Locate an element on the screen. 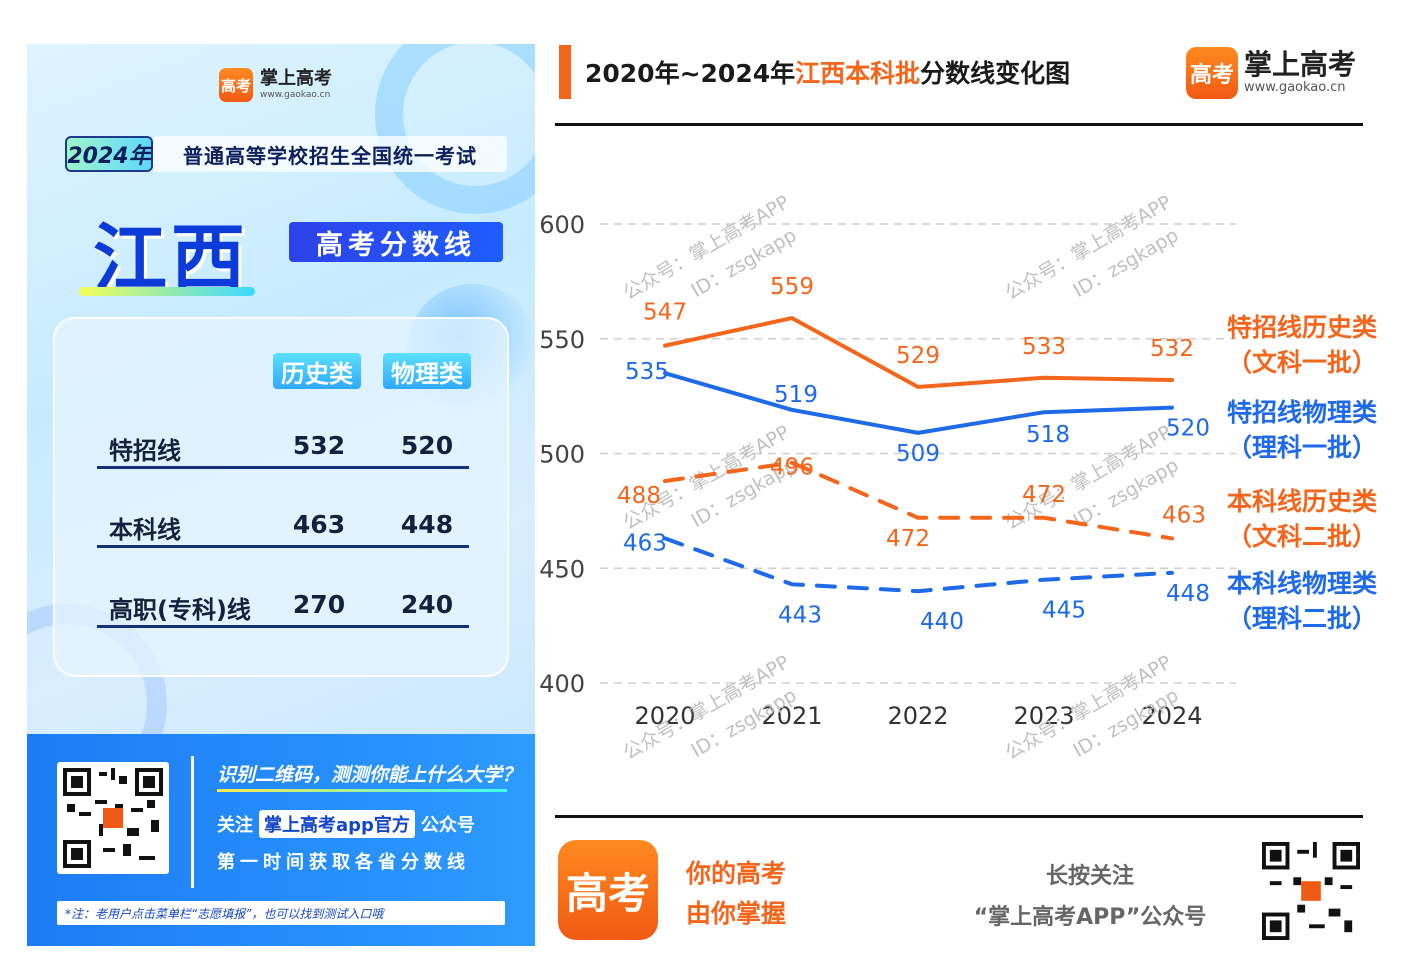 The image size is (1415, 975). legend-series-sub: （理科一批） is located at coordinates (1302, 447).